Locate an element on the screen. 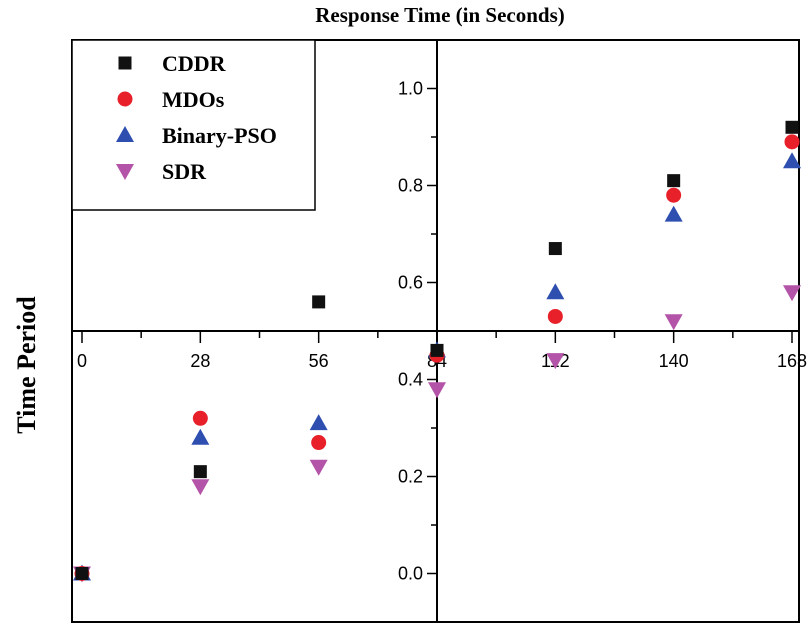  y-tick-label-0.8: 0.8 is located at coordinates (410, 186).